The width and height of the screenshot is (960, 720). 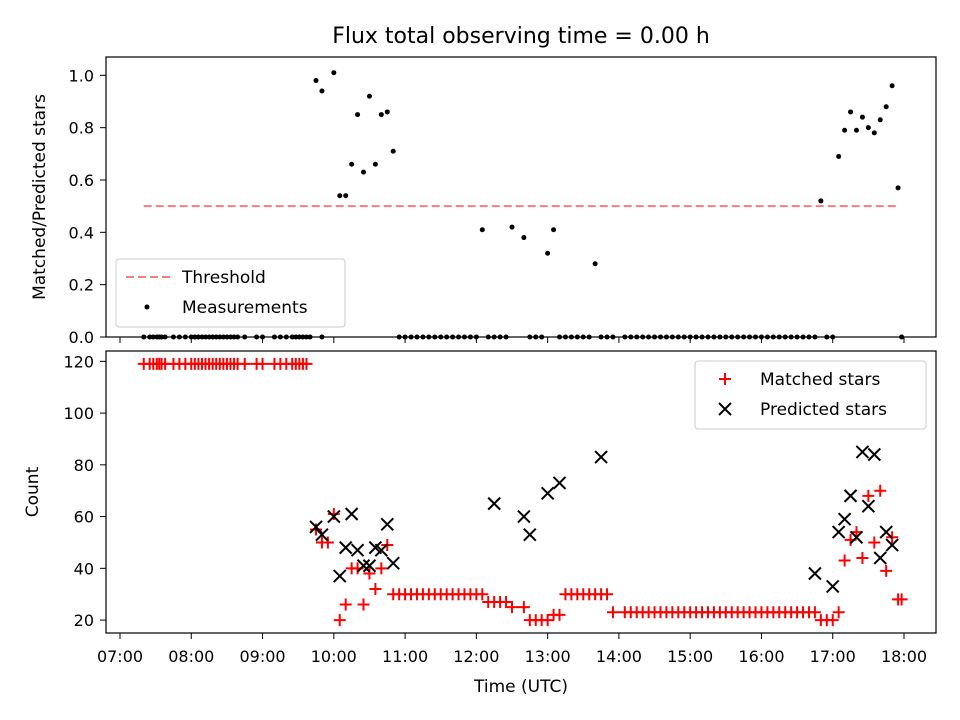 I want to click on top-y-tick-label: 0.2, so click(x=81, y=285).